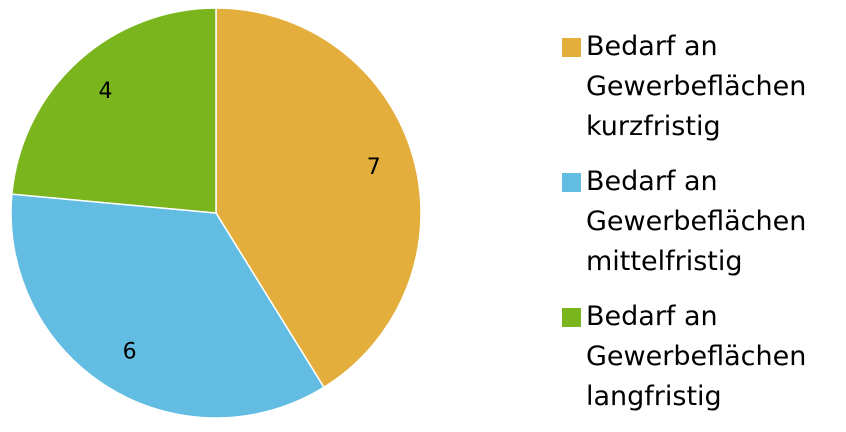 Image resolution: width=846 pixels, height=432 pixels. I want to click on legend-item: Bedarf an Gewerbeflächen mittelfristig, so click(701, 222).